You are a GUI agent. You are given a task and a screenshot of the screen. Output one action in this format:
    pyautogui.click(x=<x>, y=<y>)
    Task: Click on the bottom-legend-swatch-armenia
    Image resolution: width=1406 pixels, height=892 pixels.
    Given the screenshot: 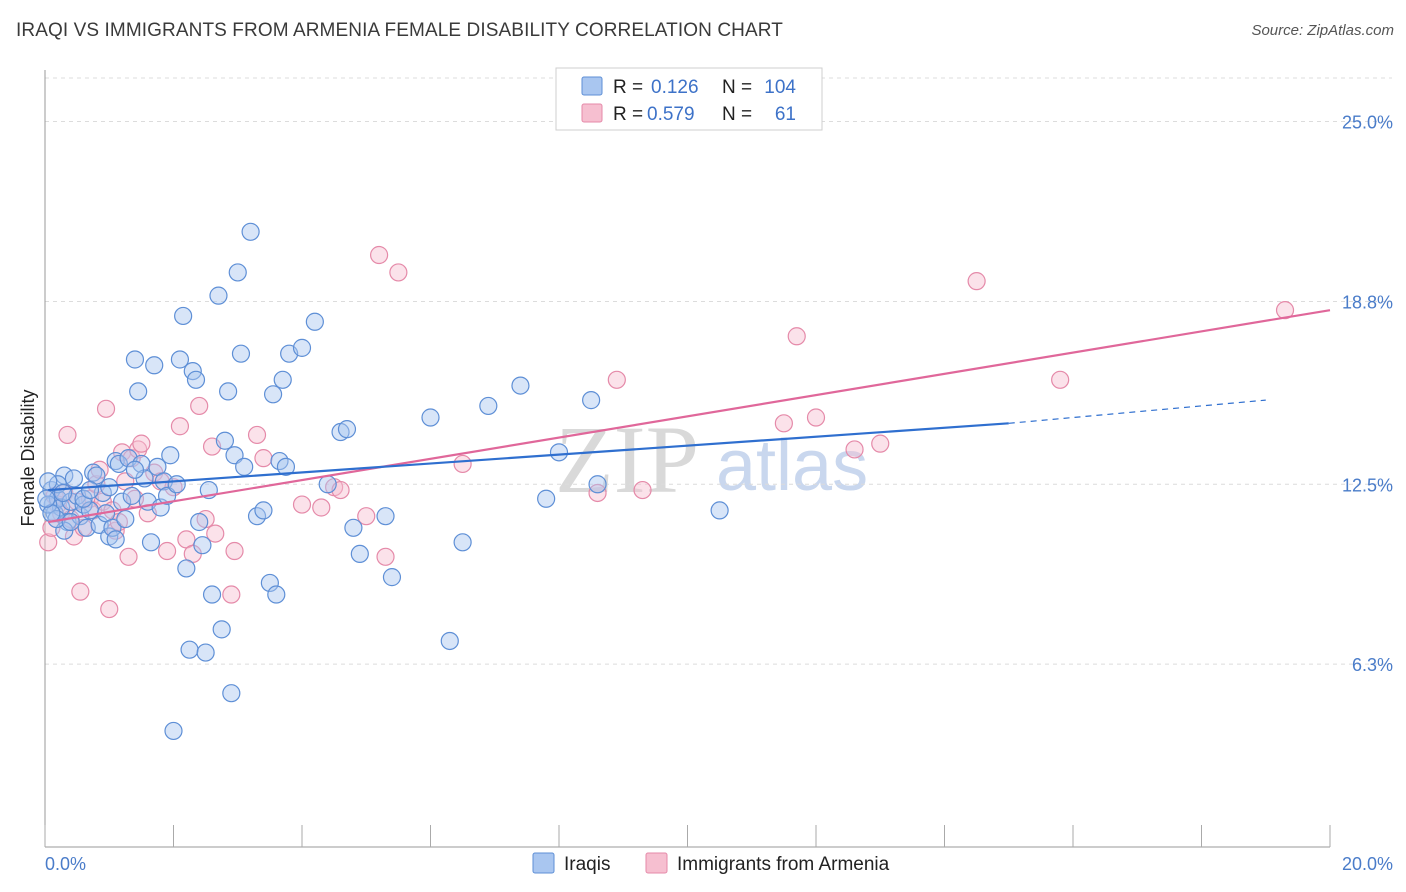 What is the action you would take?
    pyautogui.click(x=656, y=863)
    